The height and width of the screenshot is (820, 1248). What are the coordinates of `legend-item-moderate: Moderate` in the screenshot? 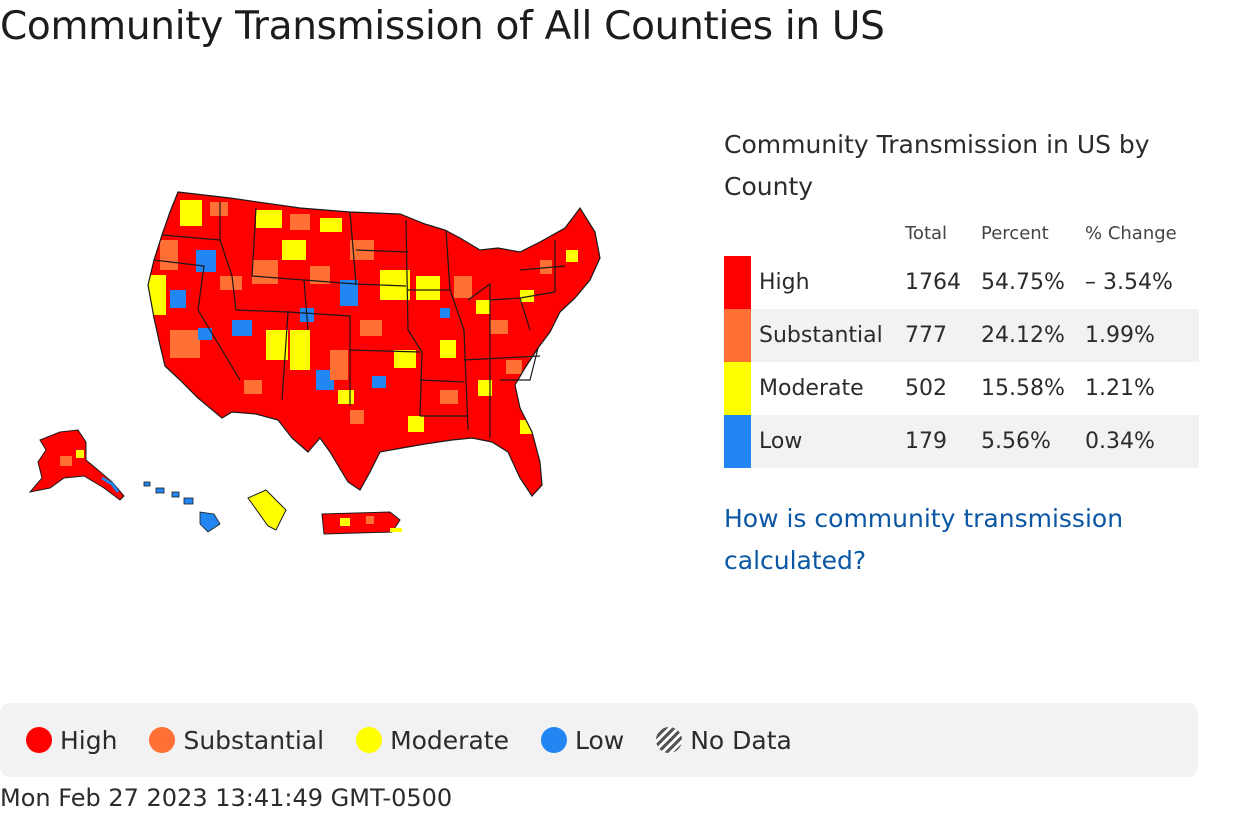 It's located at (432, 740).